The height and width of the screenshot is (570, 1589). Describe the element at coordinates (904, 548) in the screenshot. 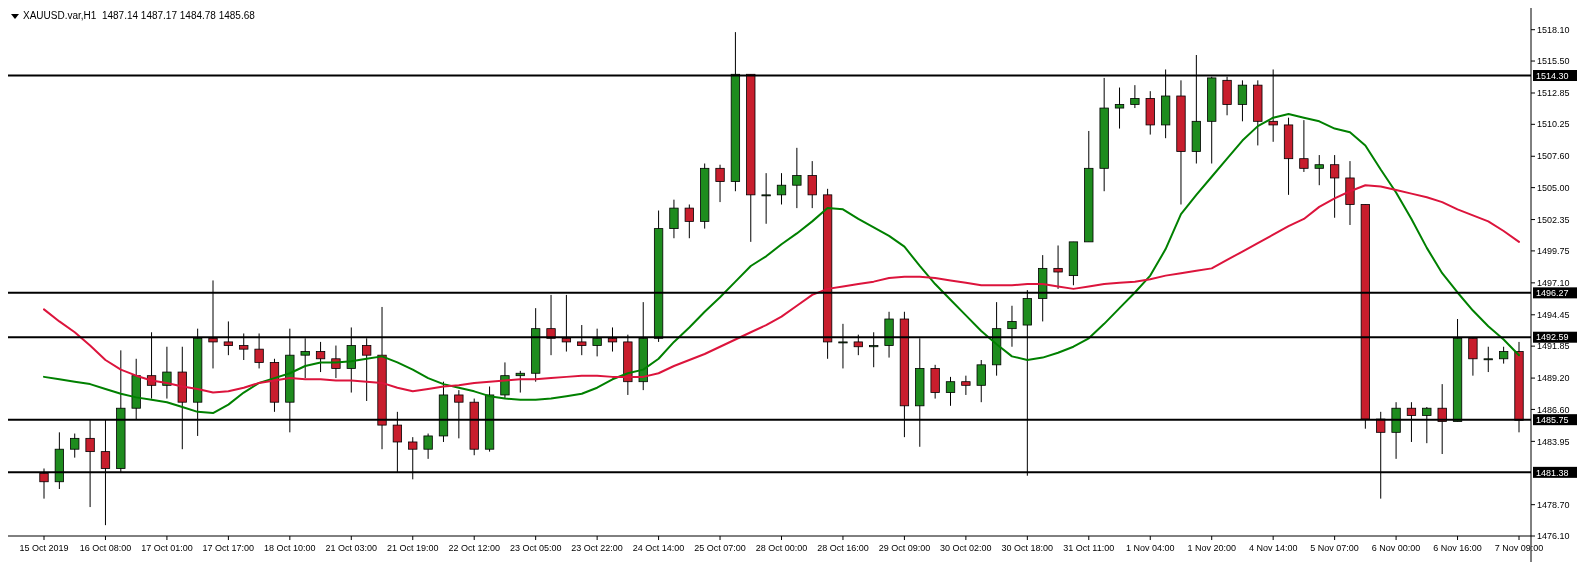

I see `x-tick-label: 29 Oct 09:00` at that location.